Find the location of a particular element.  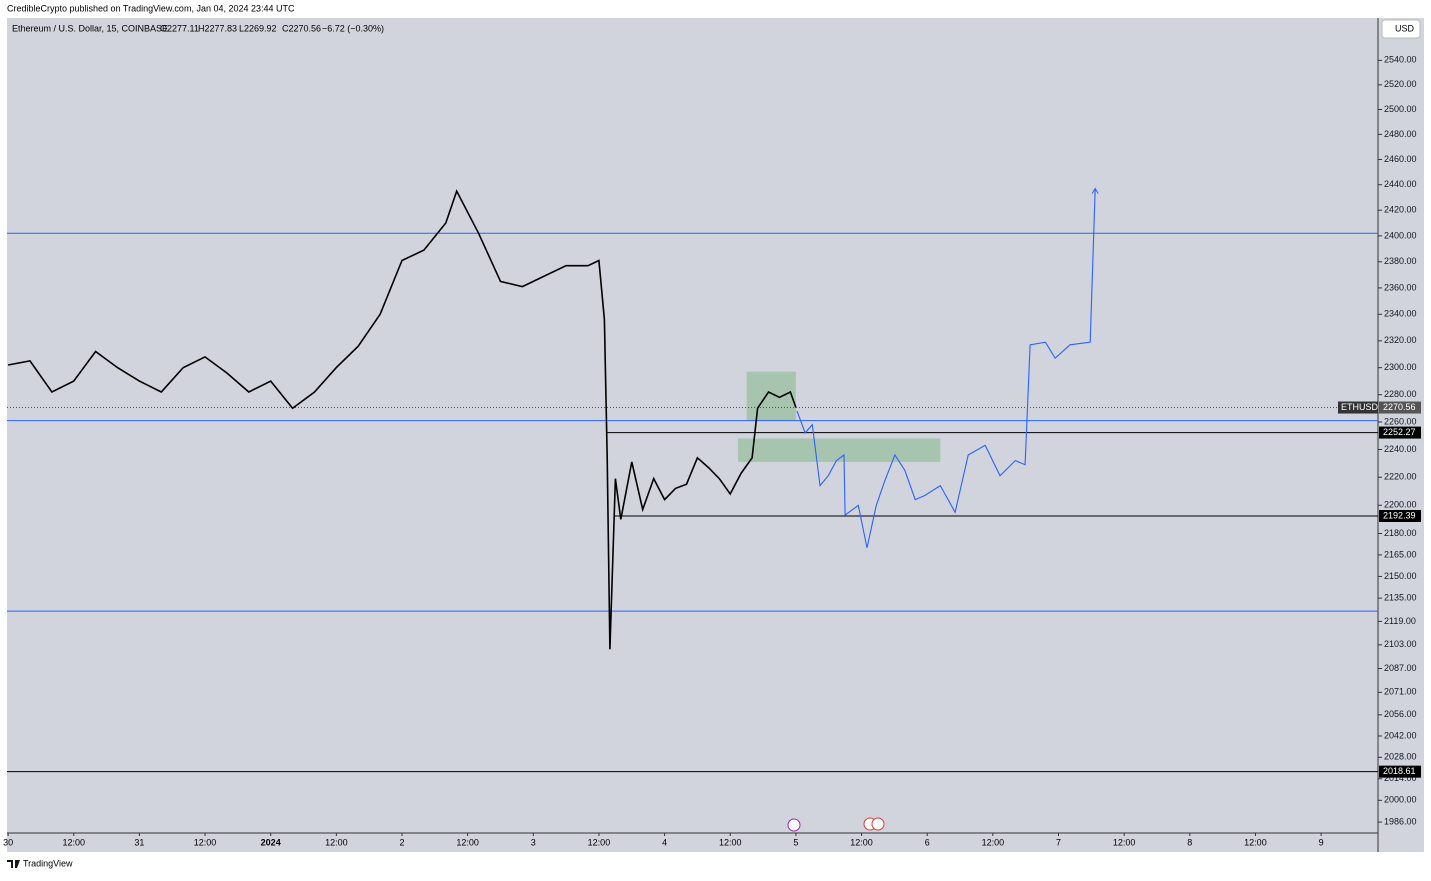

arrow-head is located at coordinates (1095, 190).